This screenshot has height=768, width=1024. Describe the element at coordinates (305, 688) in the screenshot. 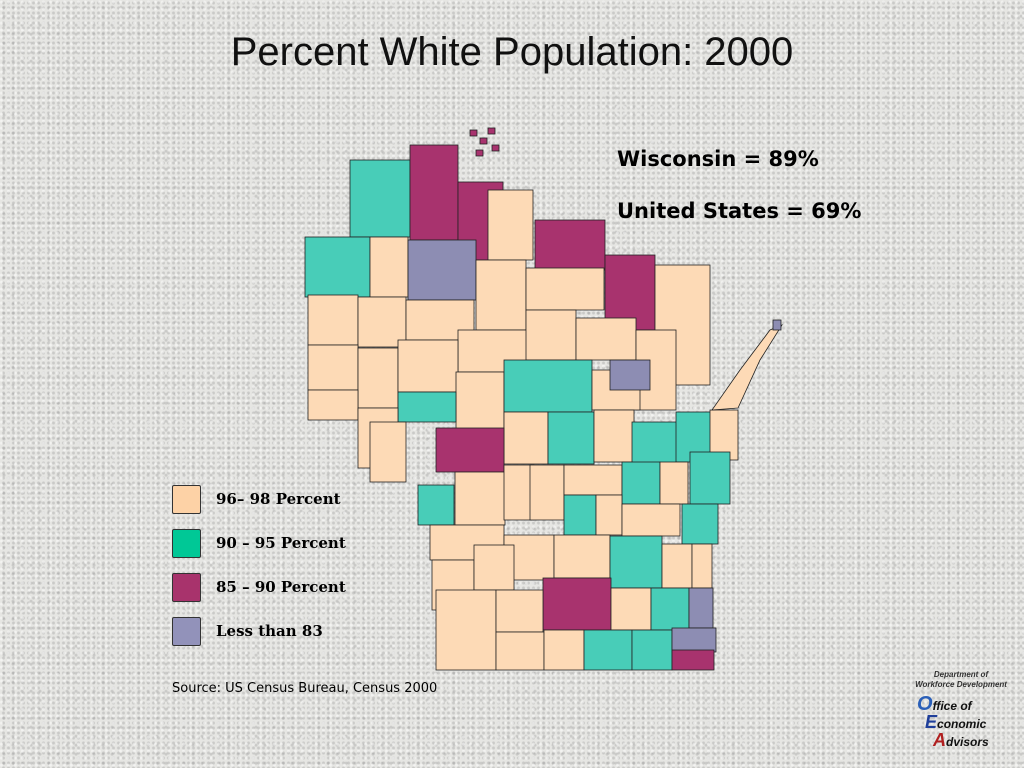

I see `source: Source: US Census Bureau, Census 2000` at that location.